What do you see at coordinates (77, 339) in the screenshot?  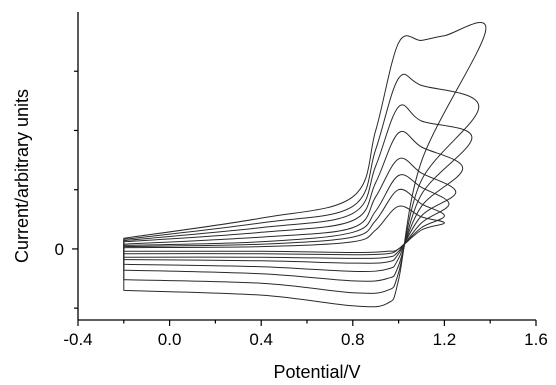 I see `x-tick-label: -0.4` at bounding box center [77, 339].